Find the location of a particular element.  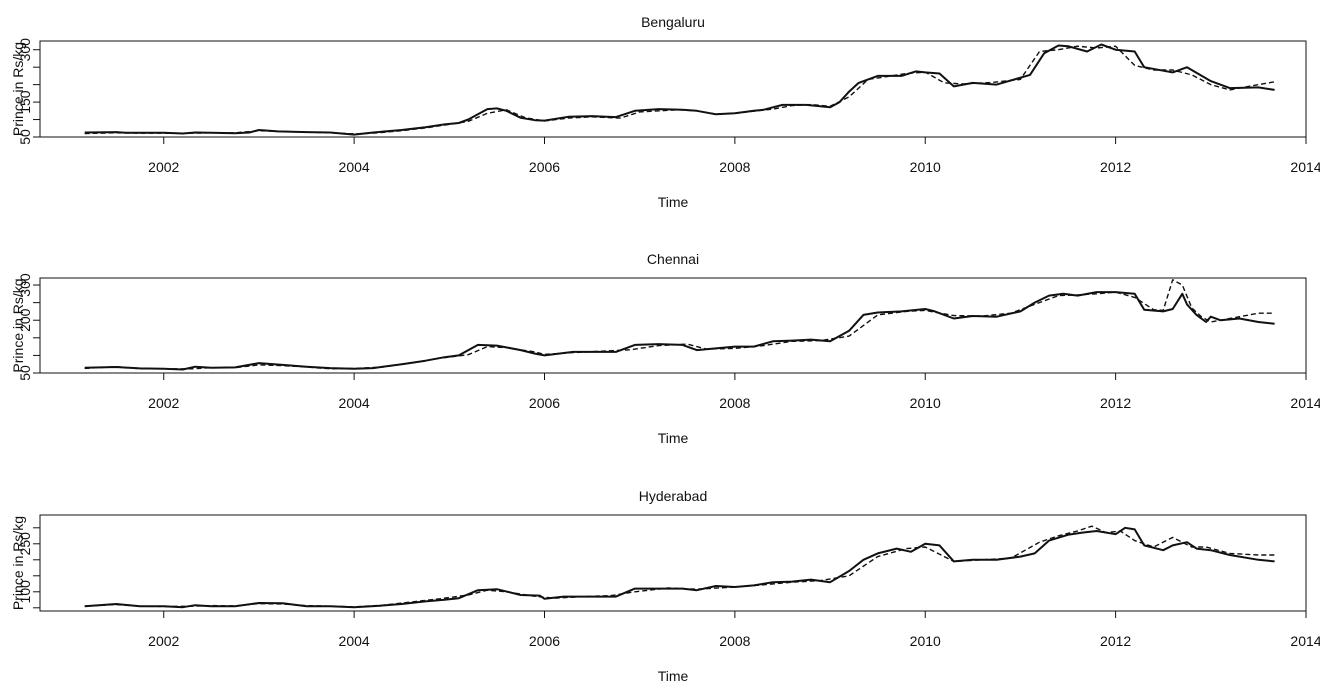

y-tick-label: 150 is located at coordinates (25, 102).